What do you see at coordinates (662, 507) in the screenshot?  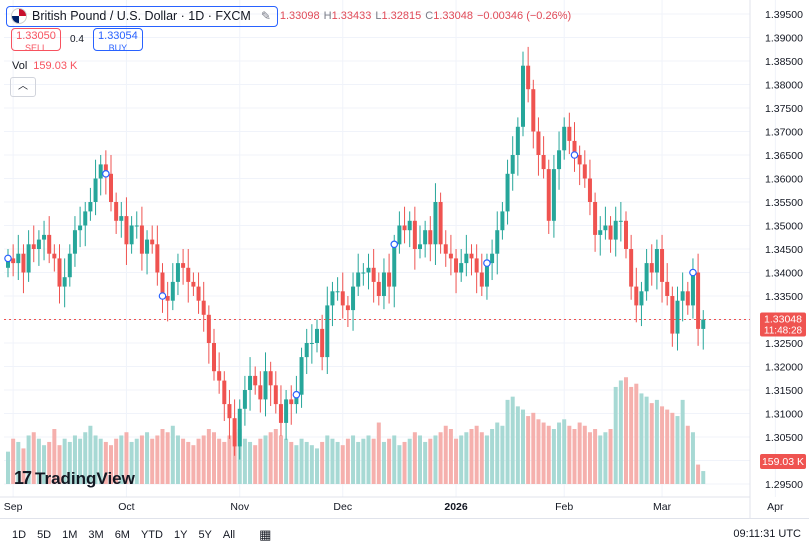 I see `time-tick-label: Mar` at bounding box center [662, 507].